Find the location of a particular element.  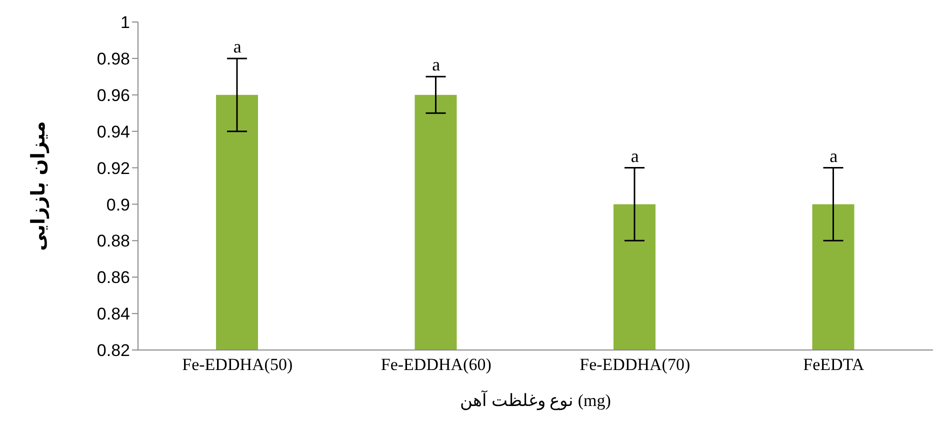

x-axis-title: نوع وغلظت آهن (mg) is located at coordinates (535, 400).